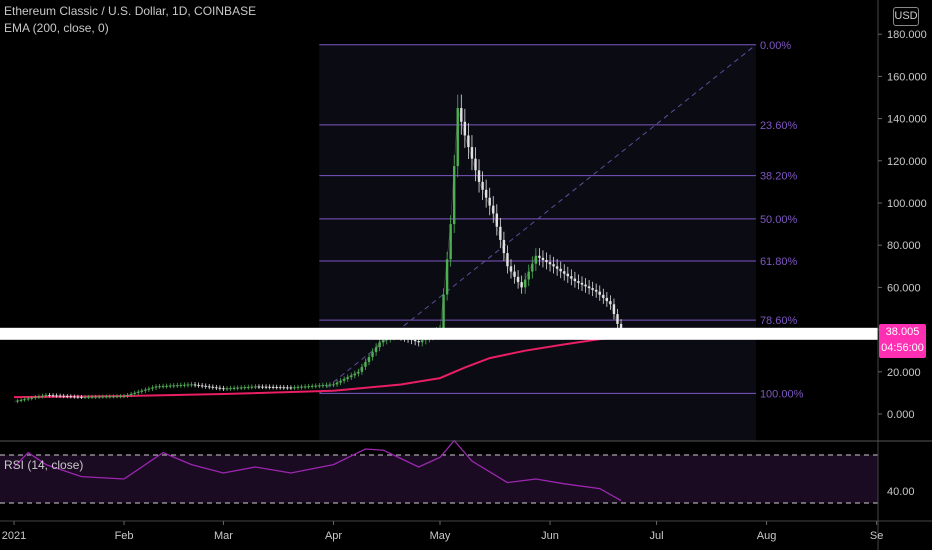 This screenshot has width=932, height=550. I want to click on price-tick-label: 60.000, so click(904, 288).